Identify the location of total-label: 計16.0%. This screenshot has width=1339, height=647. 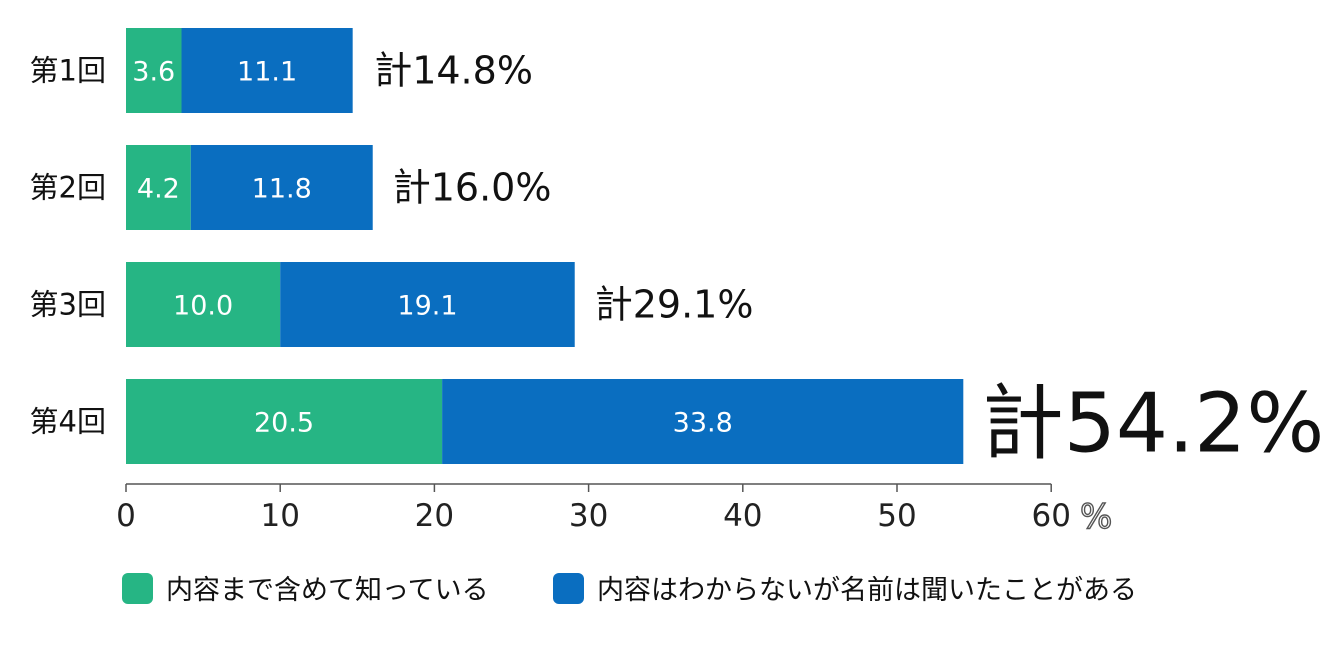
(472, 188).